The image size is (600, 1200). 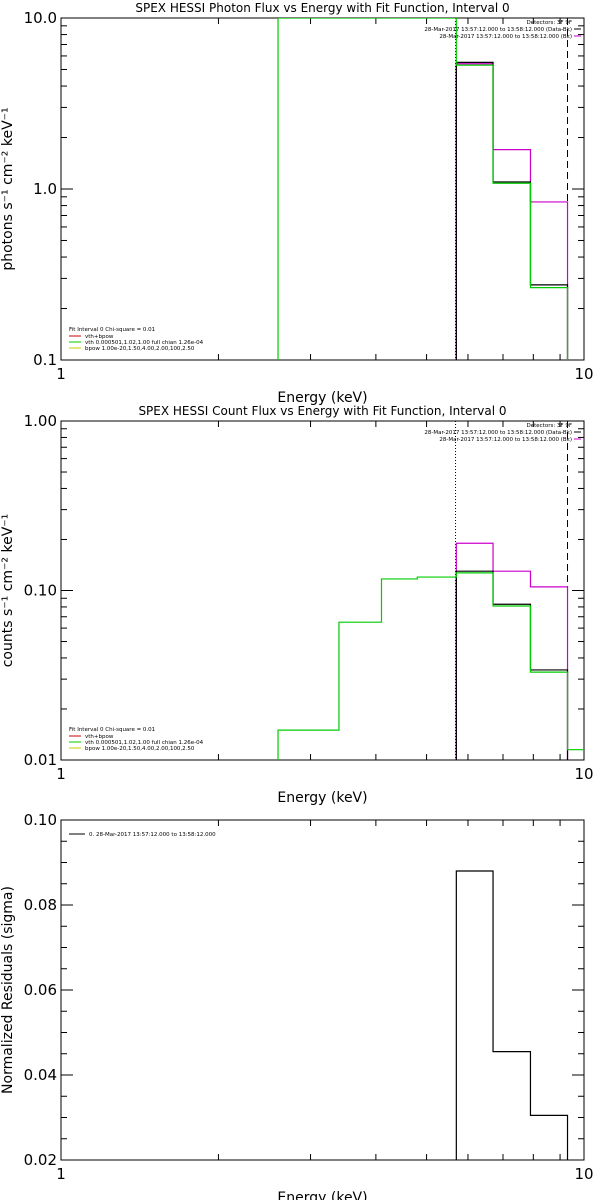 I want to click on y-axis-label: counts s⁻¹ cm⁻² keV⁻¹, so click(x=8, y=591).